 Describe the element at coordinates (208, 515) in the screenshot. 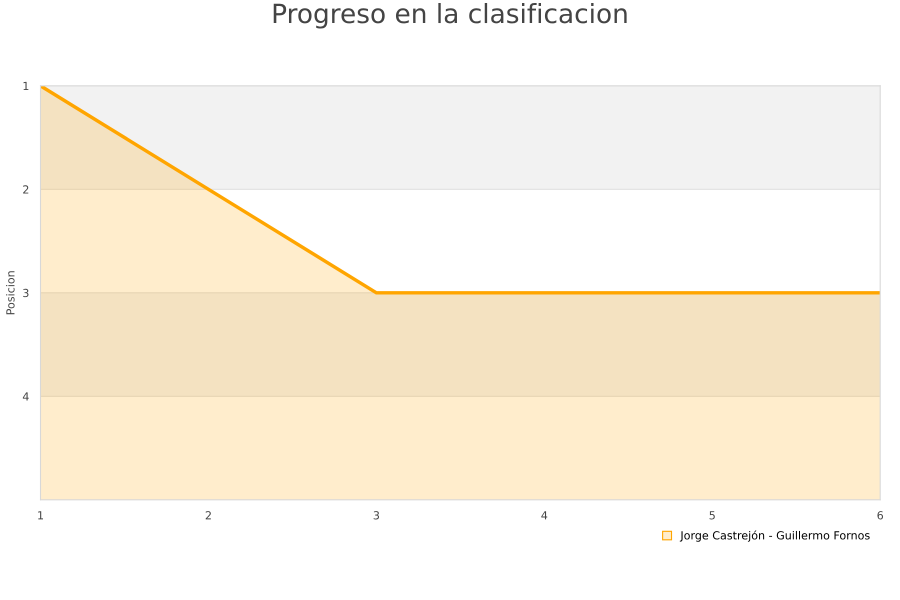

I see `x-tick-label: 2` at that location.